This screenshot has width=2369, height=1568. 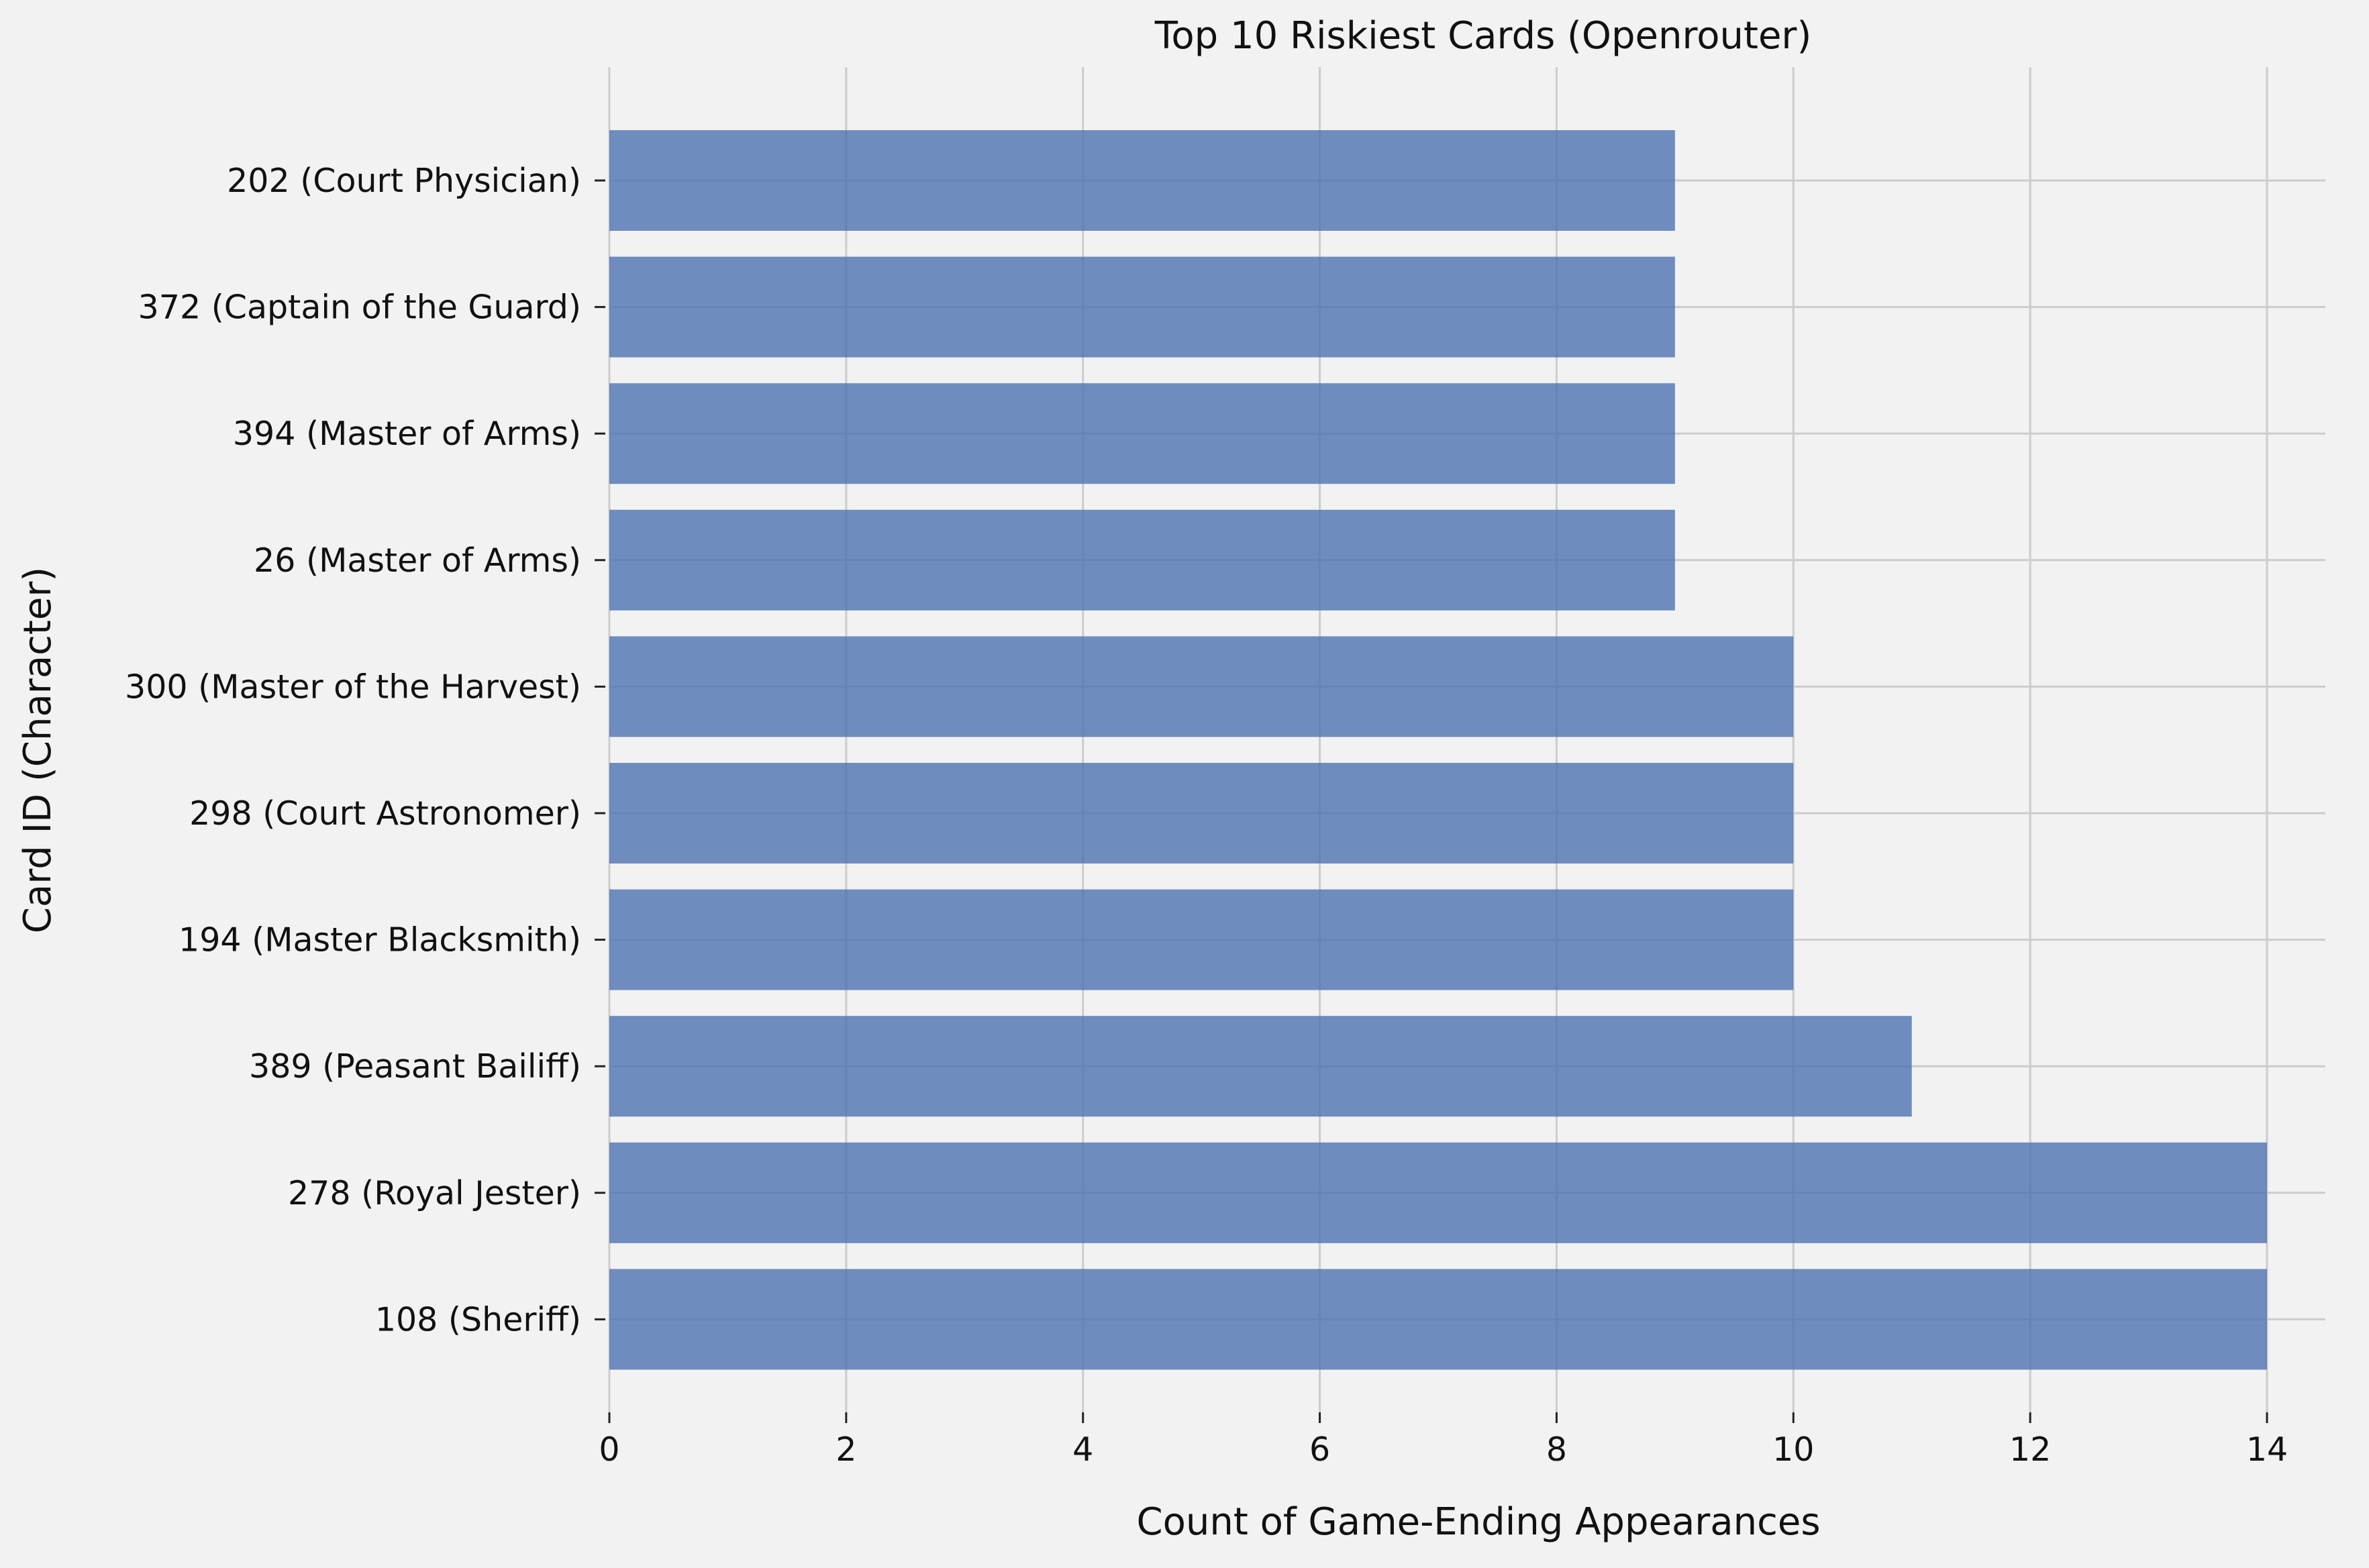 What do you see at coordinates (415, 1066) in the screenshot?
I see `y-tick-label: 389 (Peasant Bailiff)` at bounding box center [415, 1066].